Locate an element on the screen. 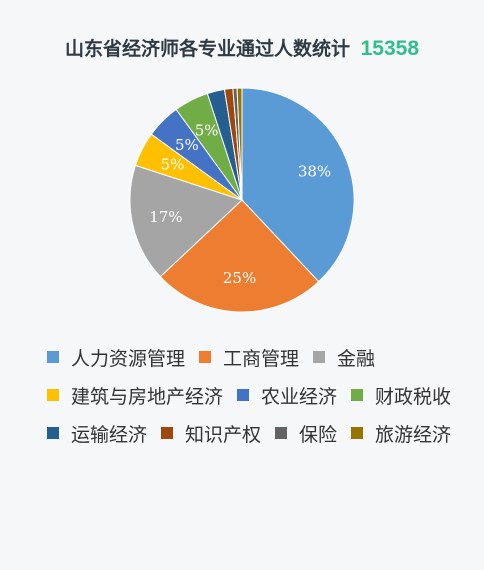 The image size is (484, 570). legend-item: 建筑与房地产经济 is located at coordinates (135, 395).